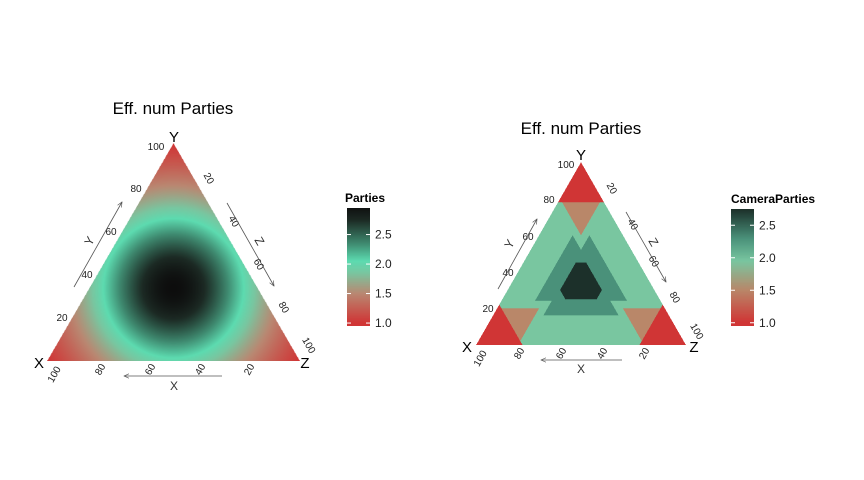 The image size is (864, 480). I want to click on vertex-label-x-right: X, so click(467, 347).